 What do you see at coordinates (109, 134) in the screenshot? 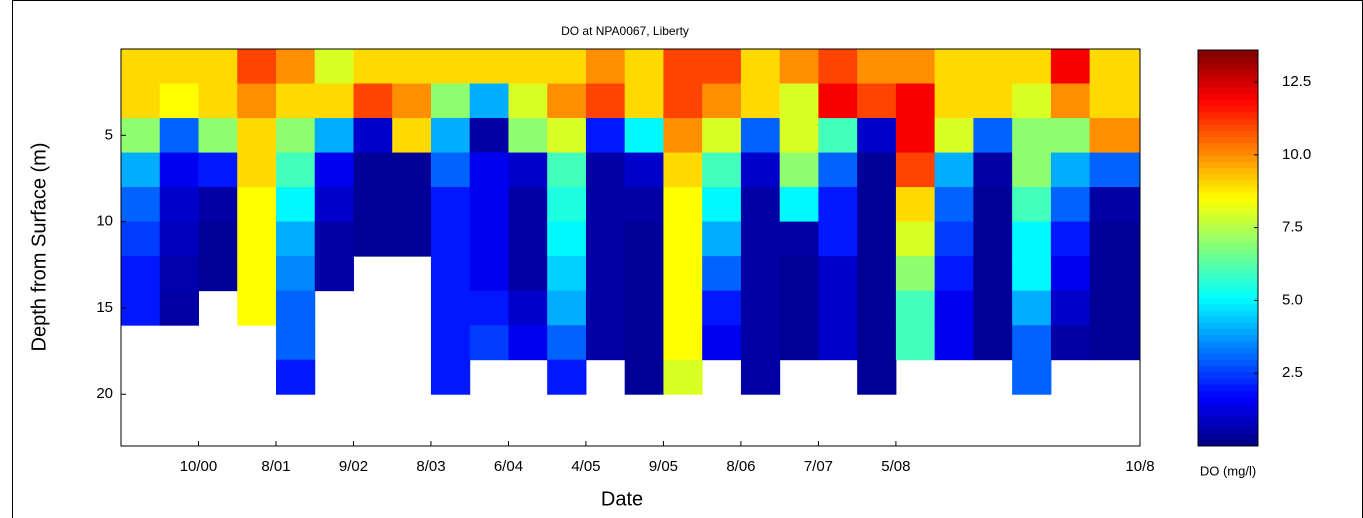
I see `y-tick-label: 5` at bounding box center [109, 134].